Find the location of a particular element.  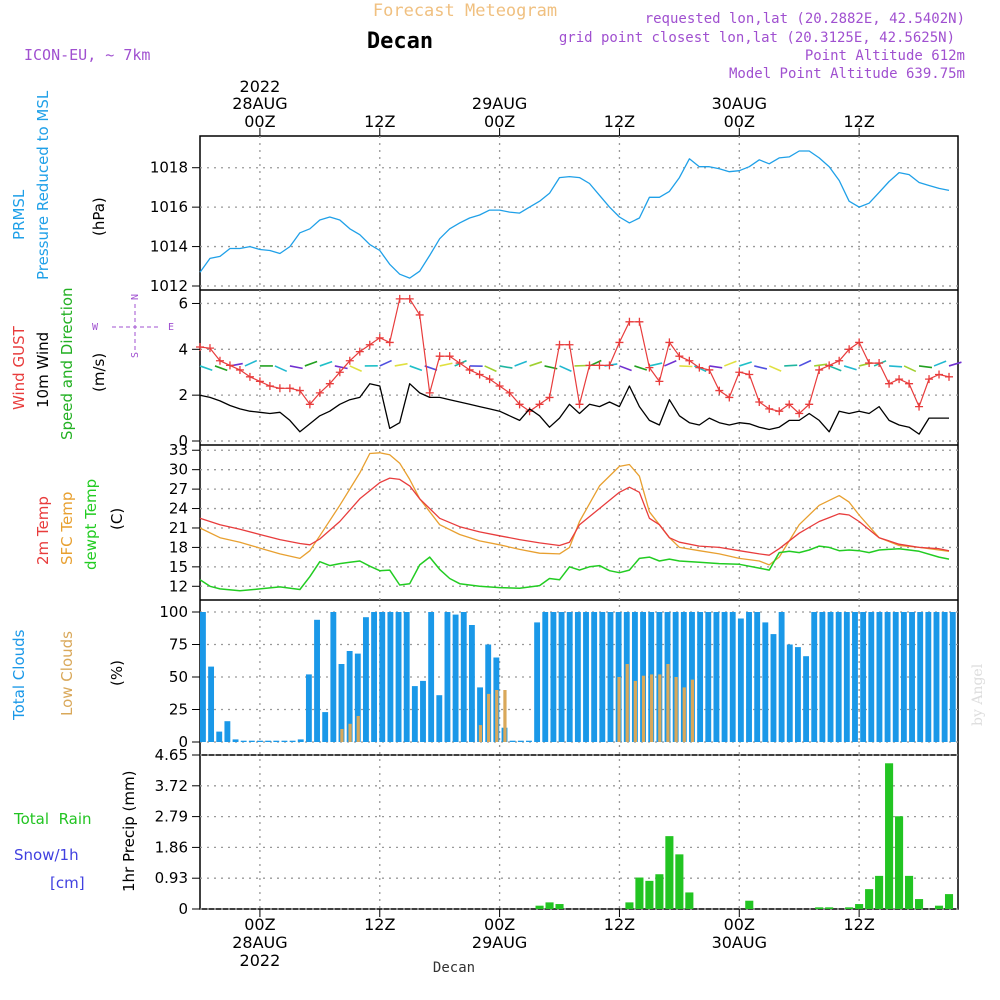

footer-location: Decan is located at coordinates (454, 968).